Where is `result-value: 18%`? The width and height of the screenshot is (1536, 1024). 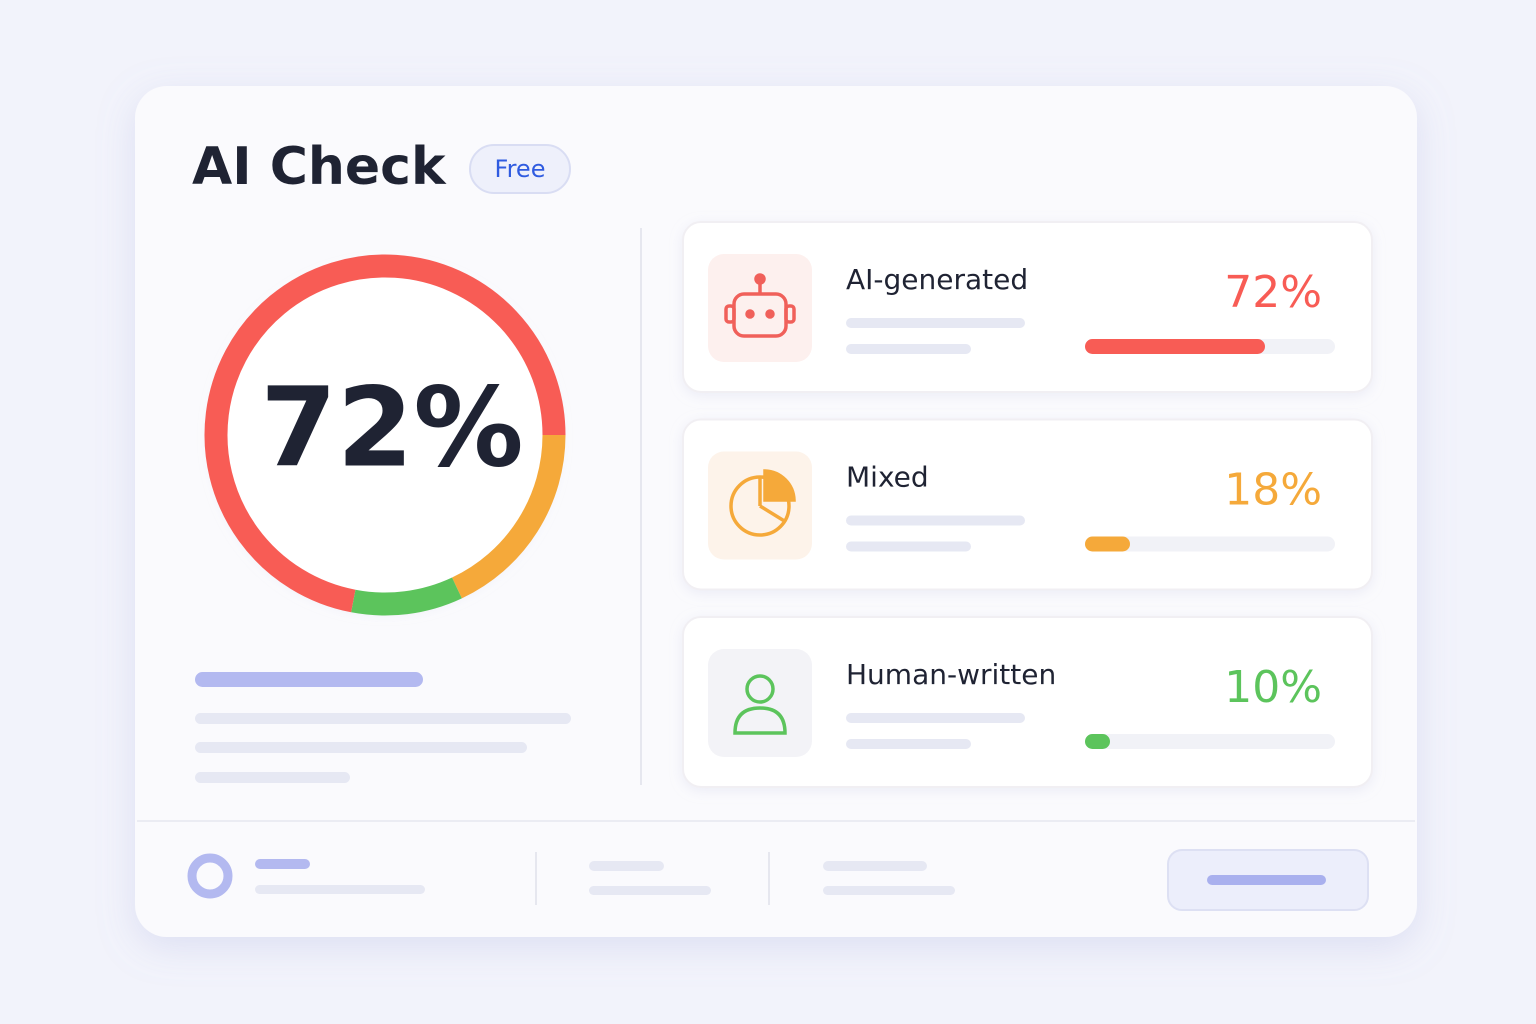
result-value: 18% is located at coordinates (1273, 490).